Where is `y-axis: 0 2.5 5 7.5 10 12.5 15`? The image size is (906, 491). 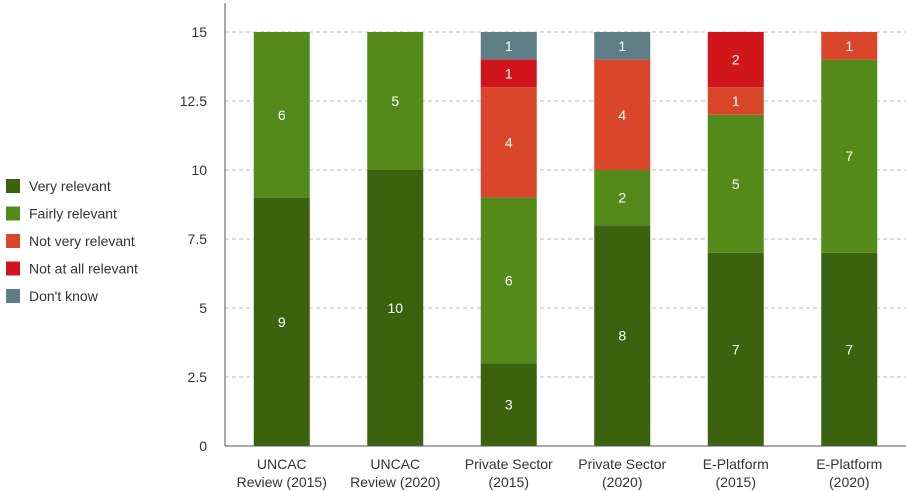 y-axis: 0 2.5 5 7.5 10 12.5 15 is located at coordinates (203, 228).